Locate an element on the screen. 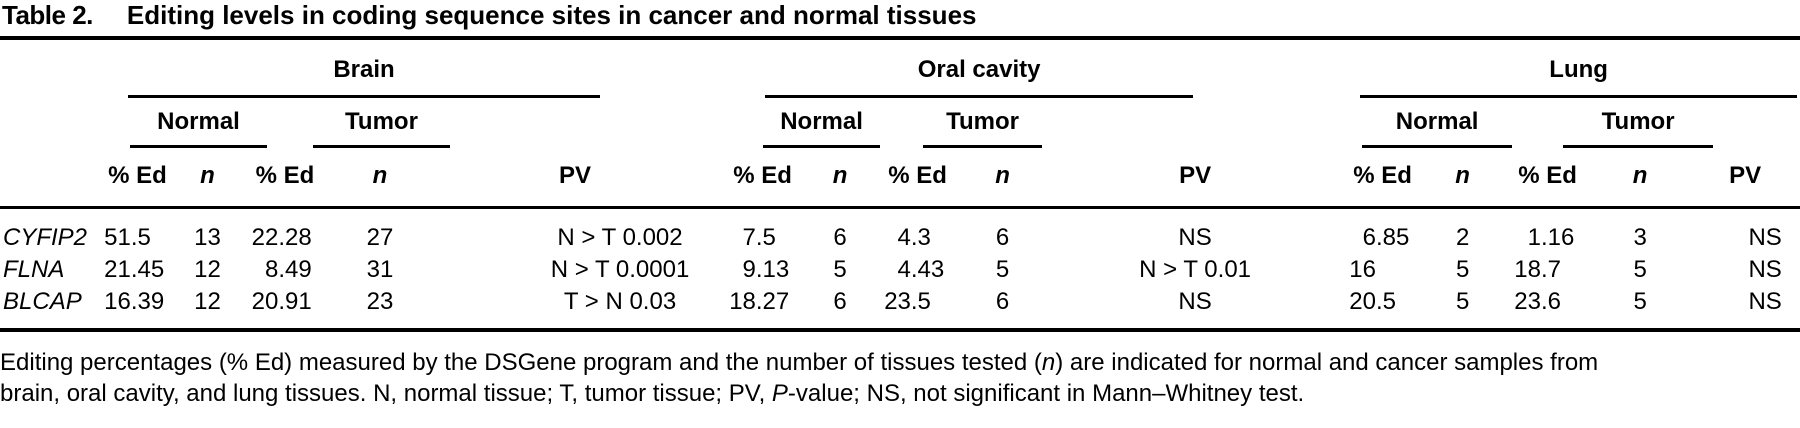 This screenshot has height=428, width=1800. subheader-lung-normal: Normal is located at coordinates (1429, 123).